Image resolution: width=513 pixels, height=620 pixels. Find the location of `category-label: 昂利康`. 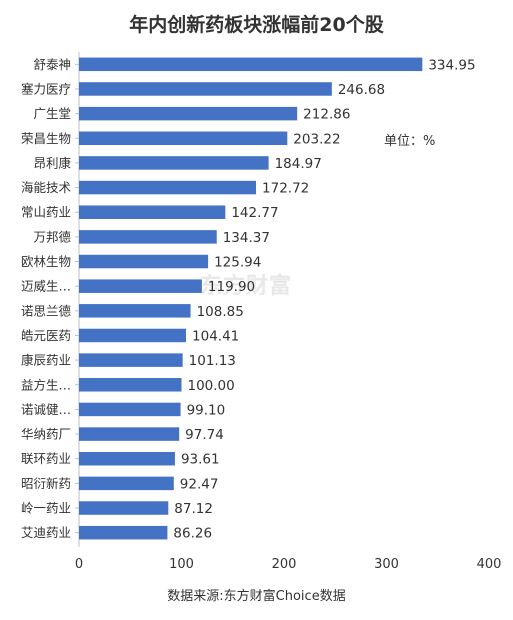

category-label: 昂利康 is located at coordinates (52, 162).